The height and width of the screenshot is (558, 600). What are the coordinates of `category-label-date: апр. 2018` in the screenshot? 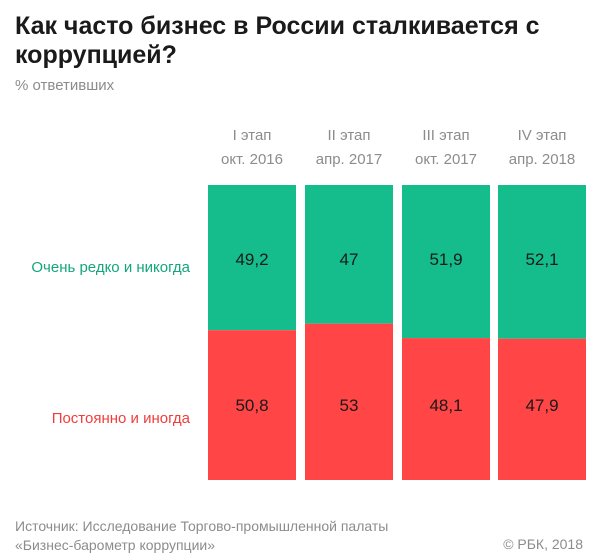 It's located at (542, 159).